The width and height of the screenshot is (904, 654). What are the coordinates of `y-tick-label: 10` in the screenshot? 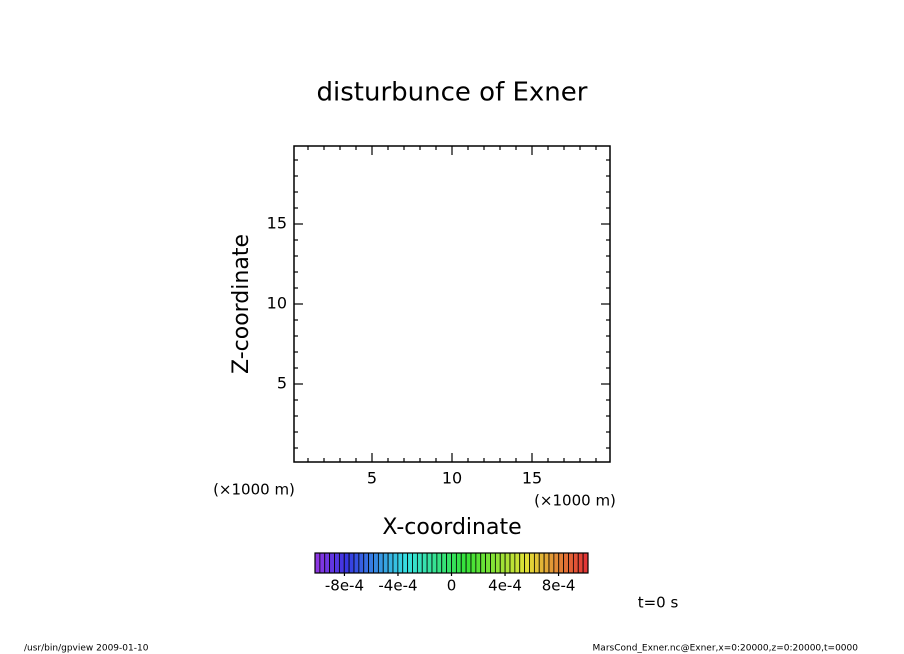 It's located at (277, 303).